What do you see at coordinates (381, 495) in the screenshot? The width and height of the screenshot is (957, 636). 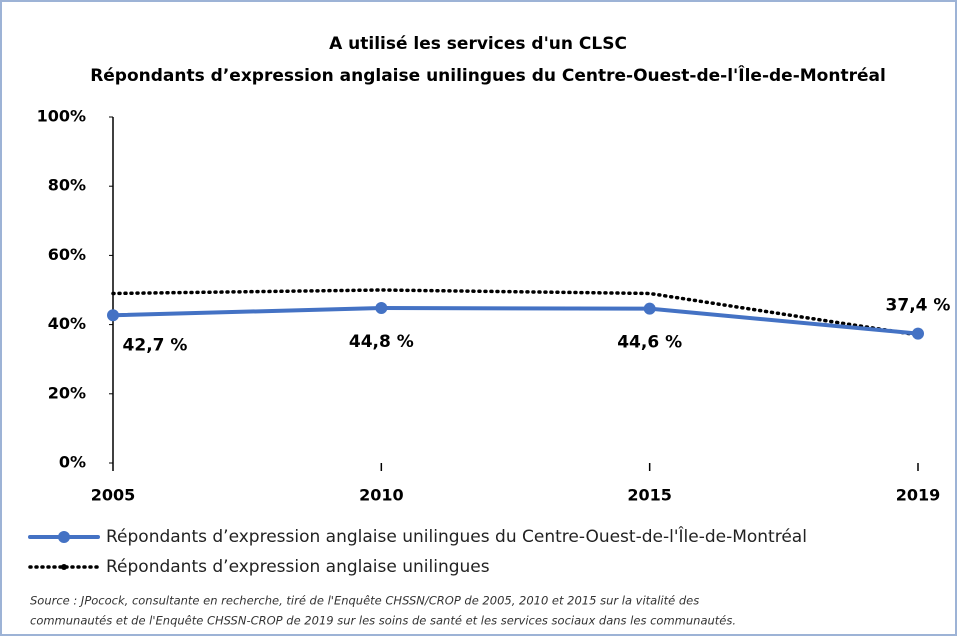 I see `x-tick-label: 2010` at bounding box center [381, 495].